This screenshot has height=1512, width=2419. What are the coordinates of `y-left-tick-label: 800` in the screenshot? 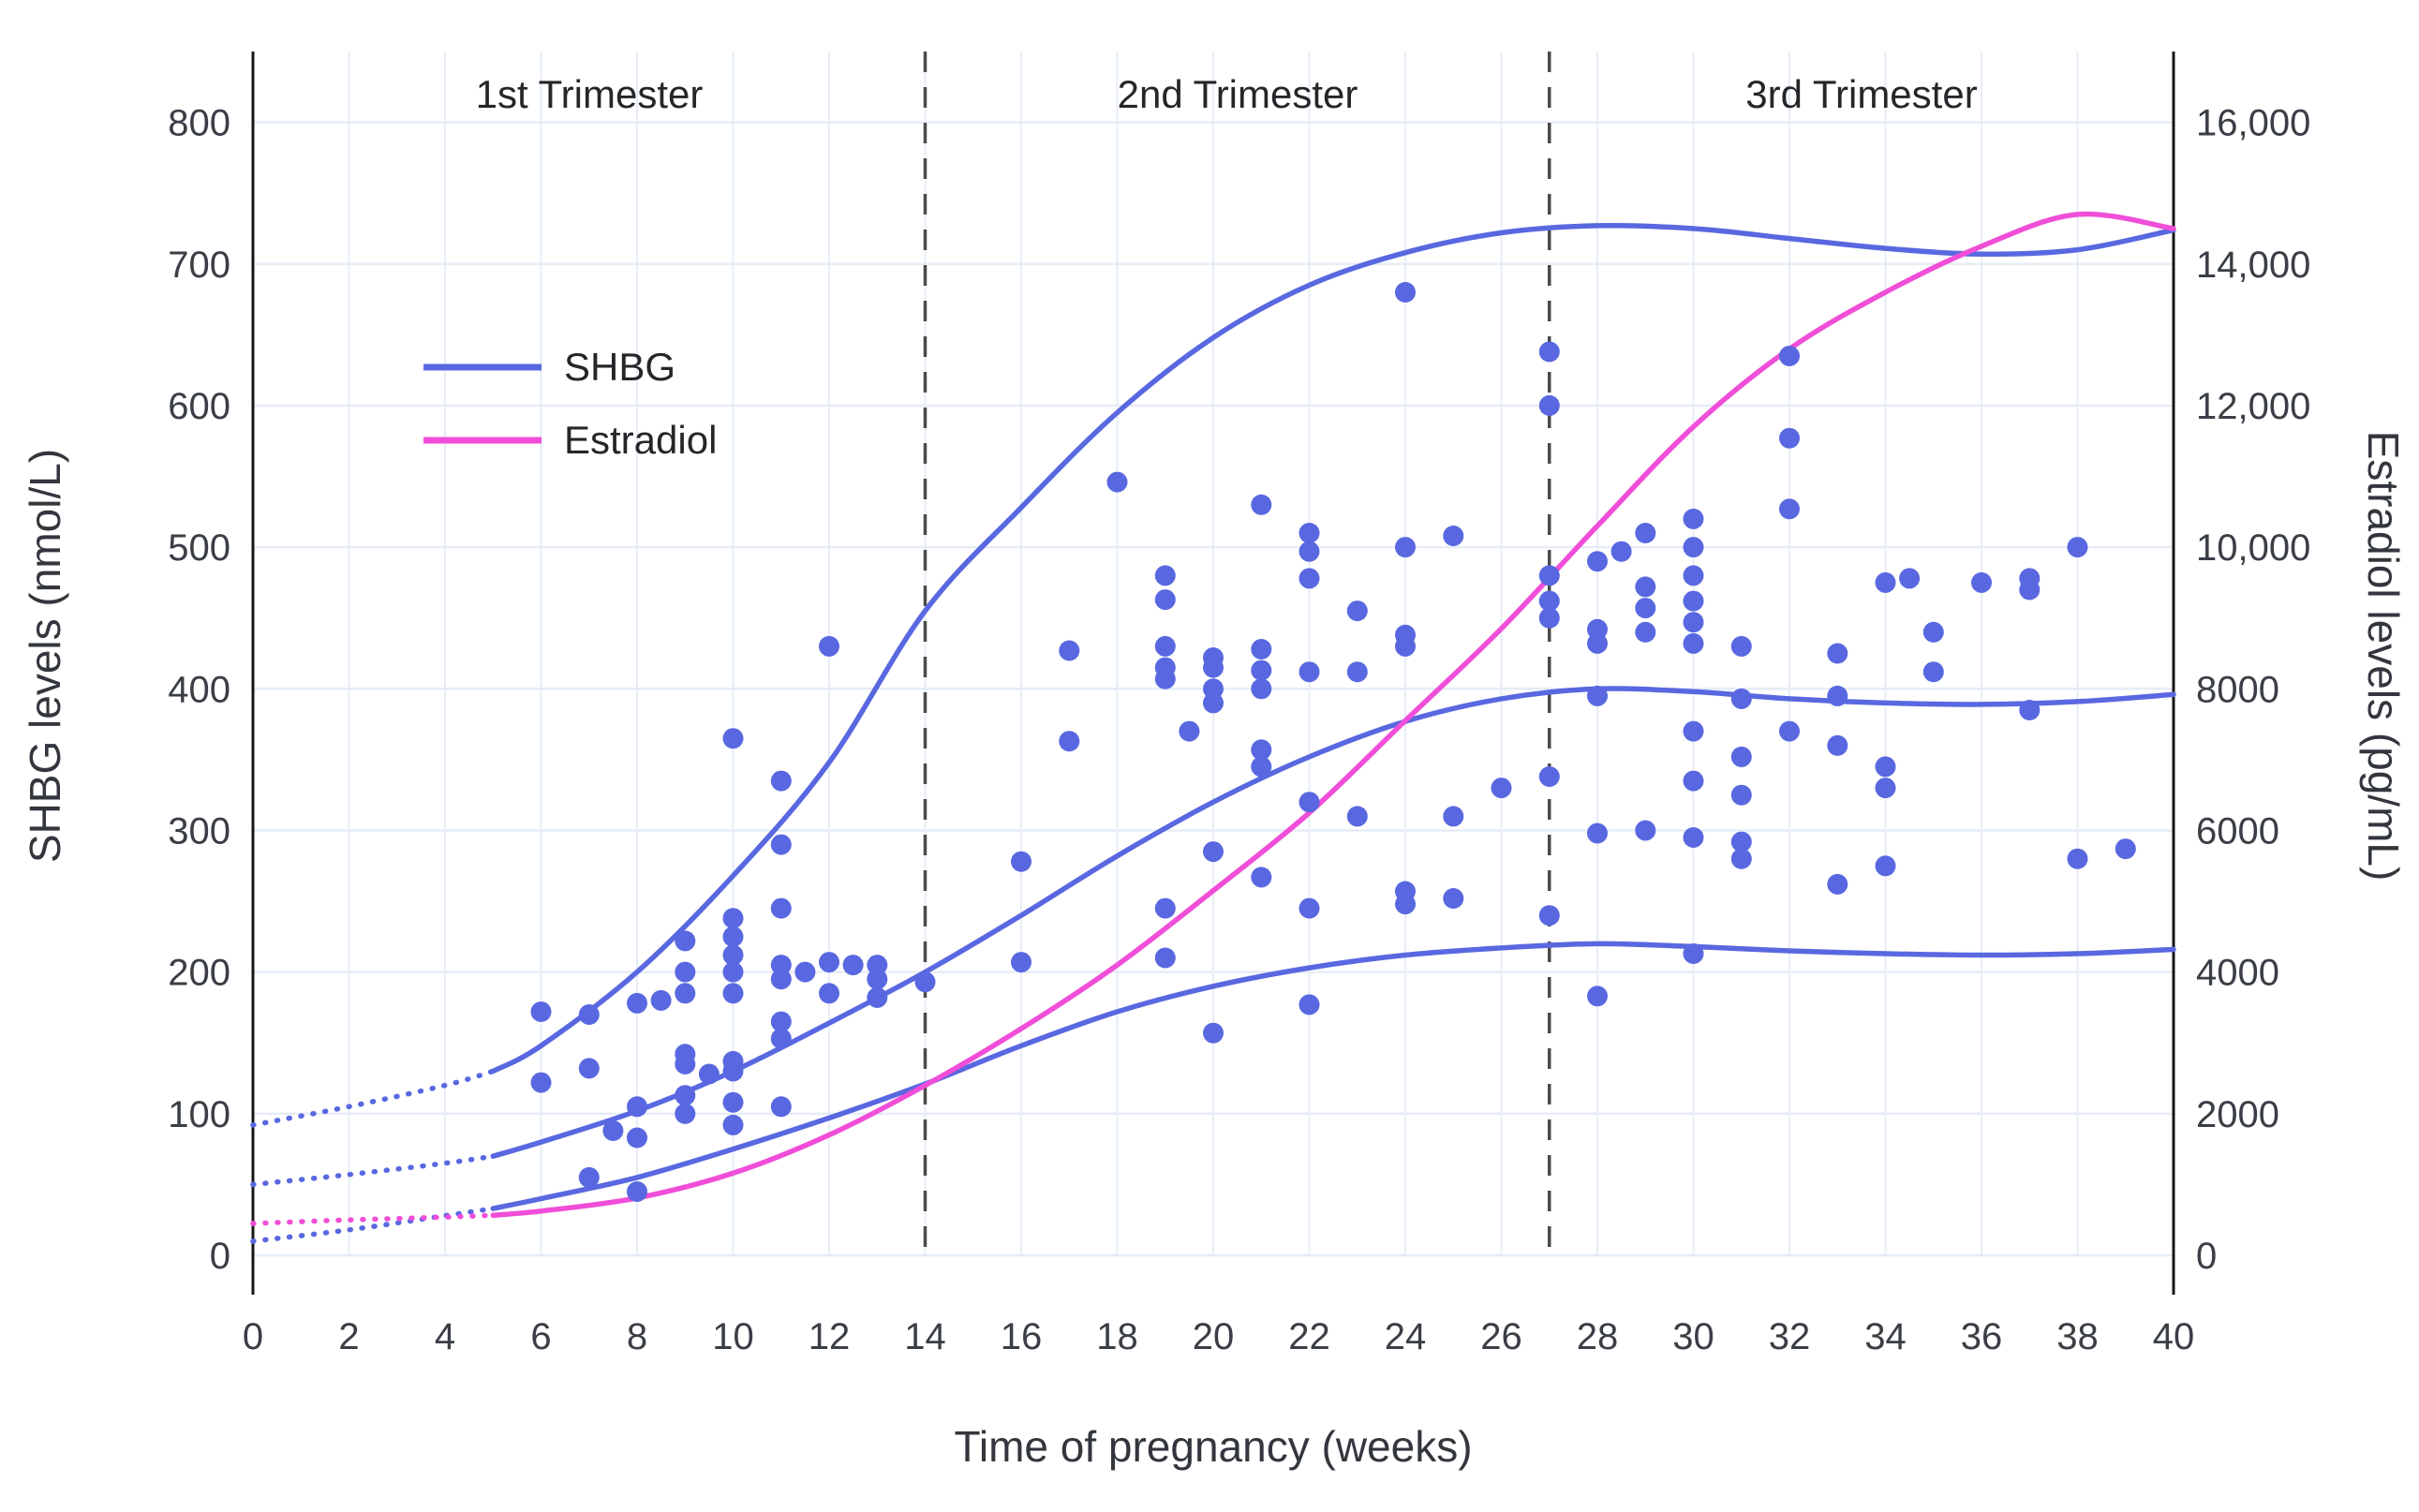 It's located at (199, 124).